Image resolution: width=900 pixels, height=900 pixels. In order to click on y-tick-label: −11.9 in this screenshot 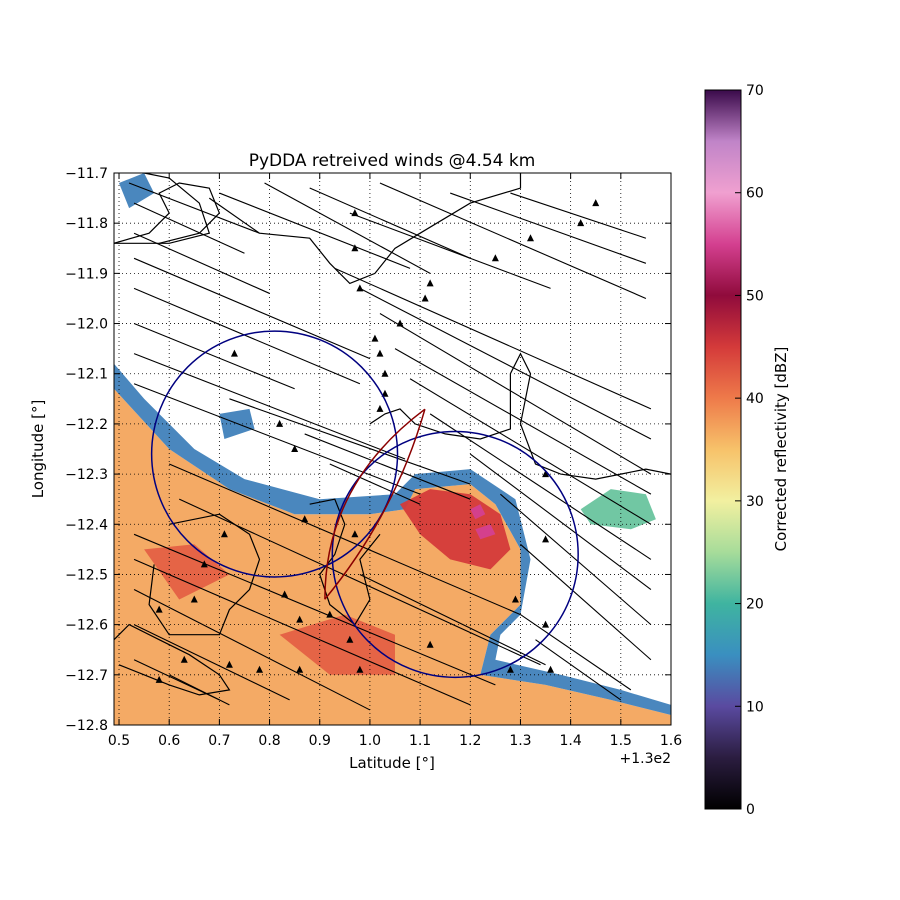, I will do `click(86, 274)`.